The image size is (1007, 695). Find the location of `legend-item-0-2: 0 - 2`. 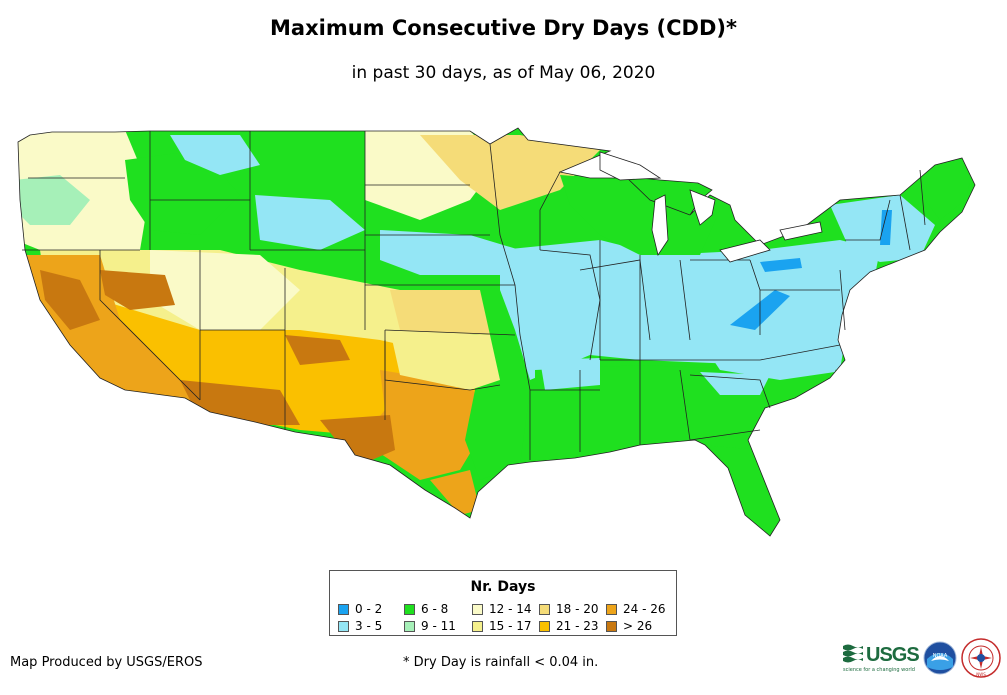

legend-item-0-2: 0 - 2 is located at coordinates (360, 609).